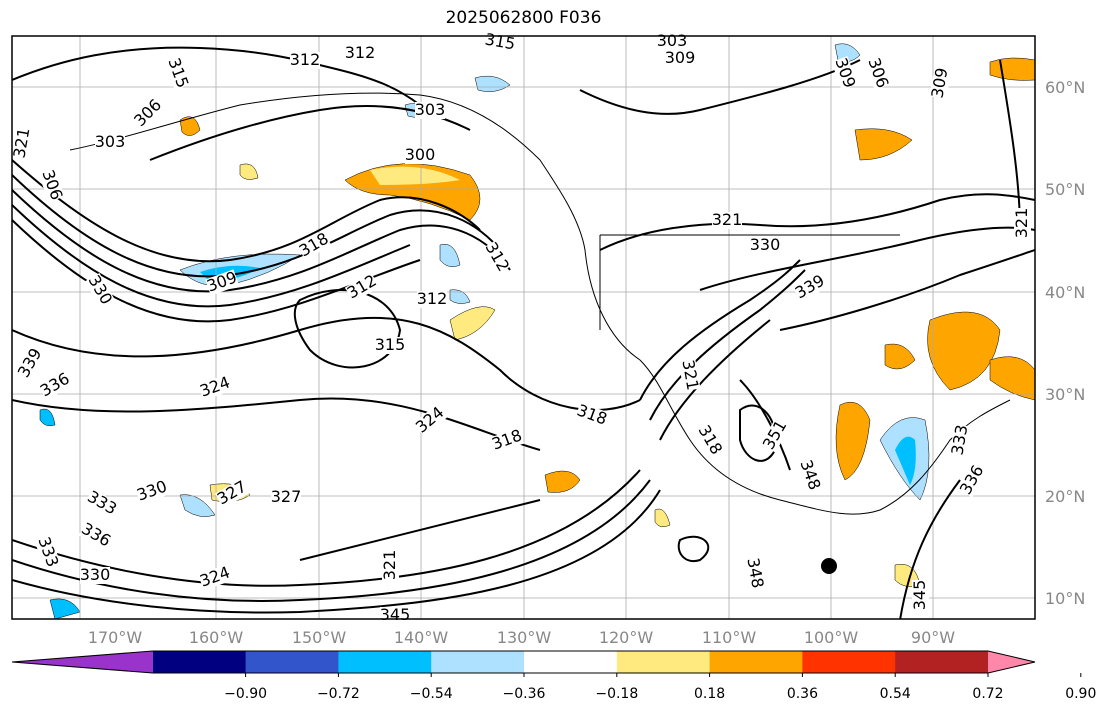 The image size is (1105, 712). Describe the element at coordinates (829, 566) in the screenshot. I see `storm-marker` at that location.